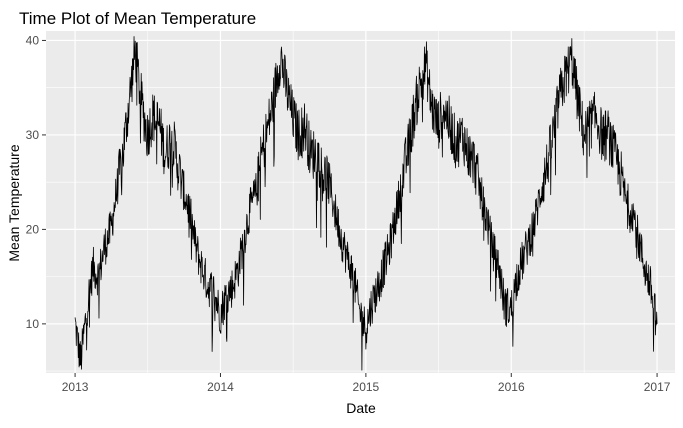 This screenshot has width=683, height=428. I want to click on y-axis-label: Mean Temperature, so click(14, 202).